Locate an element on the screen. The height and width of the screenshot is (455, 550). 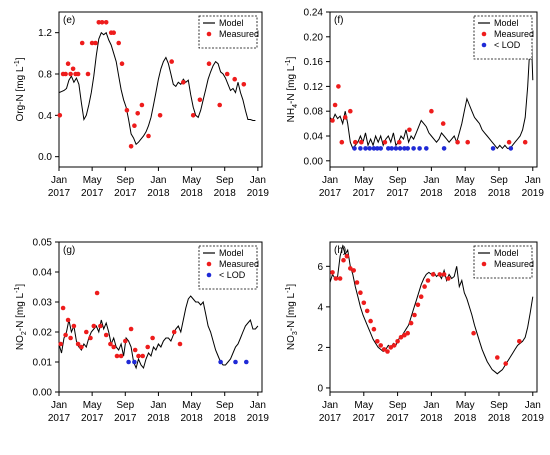
legend-measured-marker is located at coordinates (484, 34).